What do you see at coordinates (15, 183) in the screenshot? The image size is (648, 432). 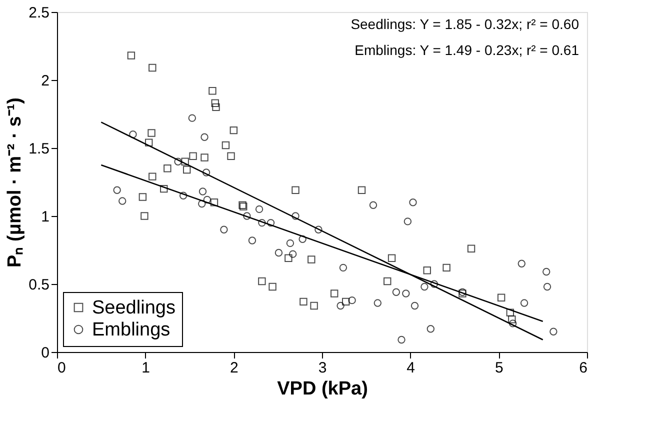 I see `y-axis-title: Pₙ (μmol · m⁻² · s⁻¹)` at bounding box center [15, 183].